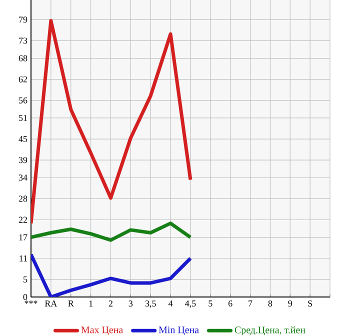 The height and width of the screenshot is (335, 345). I want to click on y-tick-label: 17, so click(23, 237).